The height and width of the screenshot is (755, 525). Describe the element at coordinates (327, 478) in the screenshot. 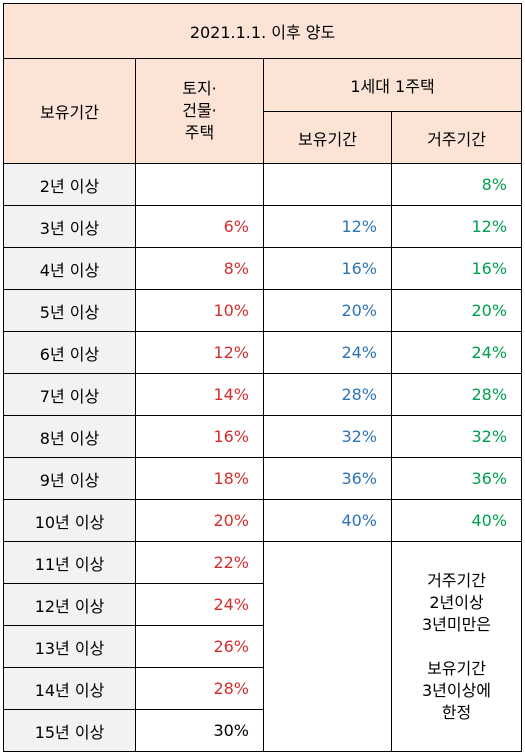

I see `holding-rate: 36%` at that location.